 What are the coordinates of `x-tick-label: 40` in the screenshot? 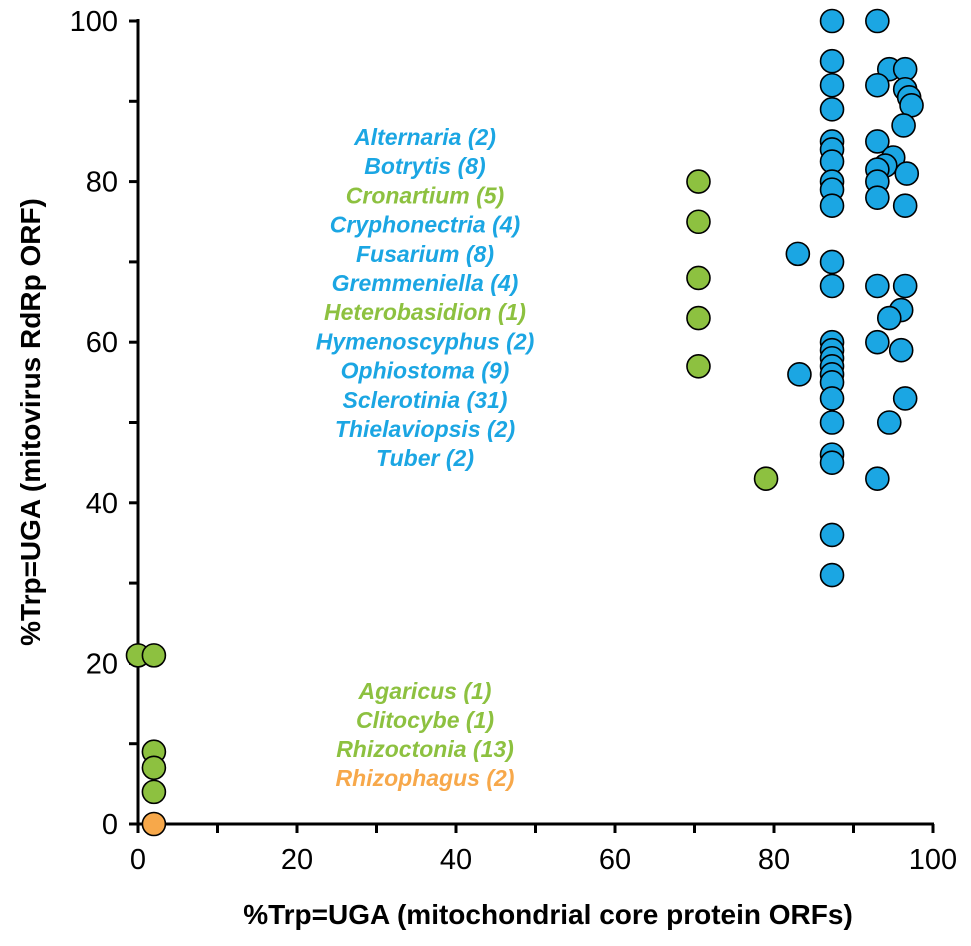 It's located at (456, 860).